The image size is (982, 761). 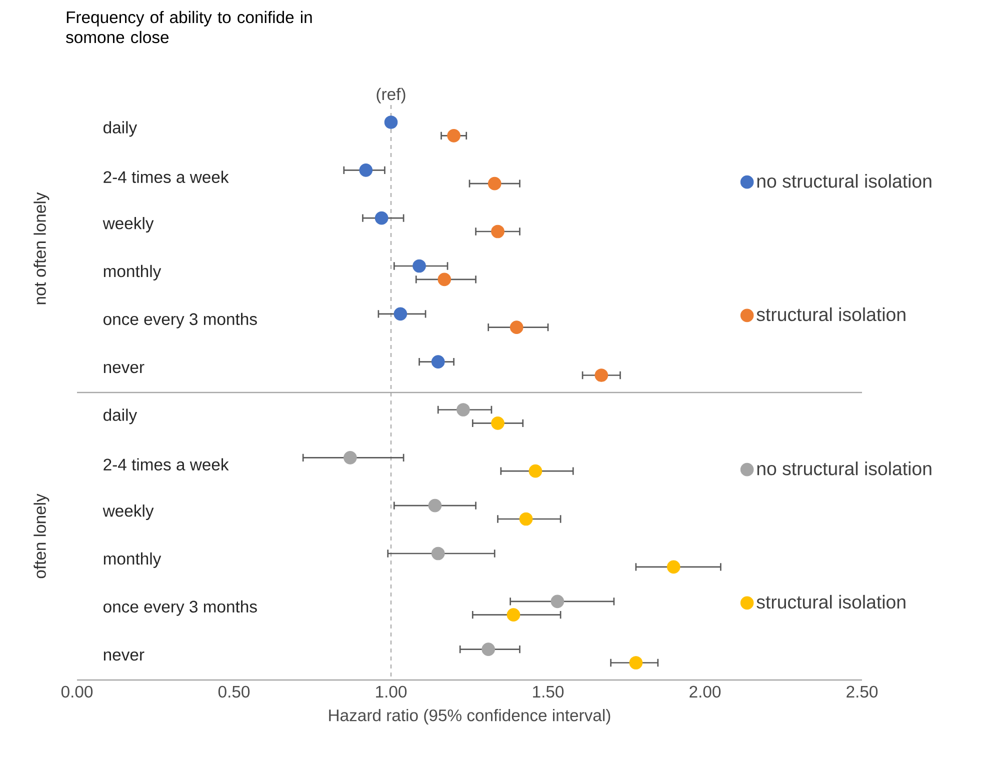 I want to click on y-axis-title: not often lonely, so click(x=42, y=248).